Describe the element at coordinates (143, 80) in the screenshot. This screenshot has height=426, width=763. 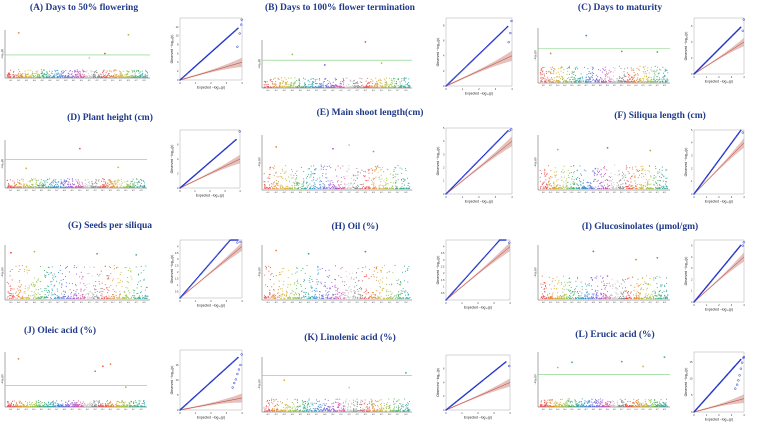
I see `chromosome-tick: A18` at that location.